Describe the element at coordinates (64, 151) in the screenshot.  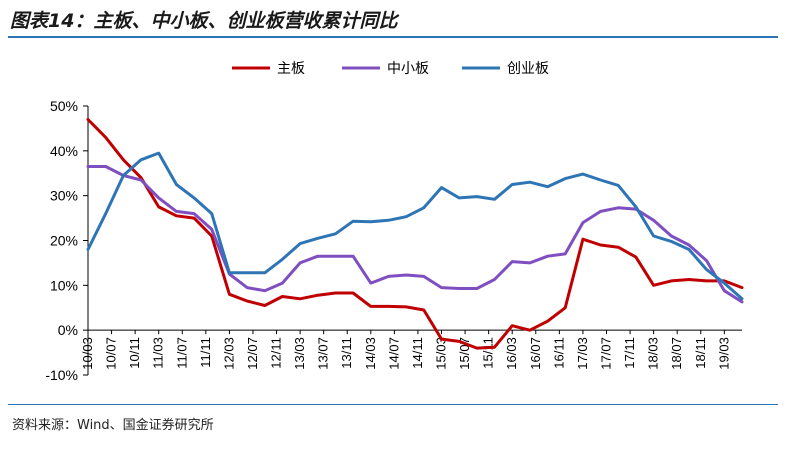
I see `y-tick-label: 40%` at that location.